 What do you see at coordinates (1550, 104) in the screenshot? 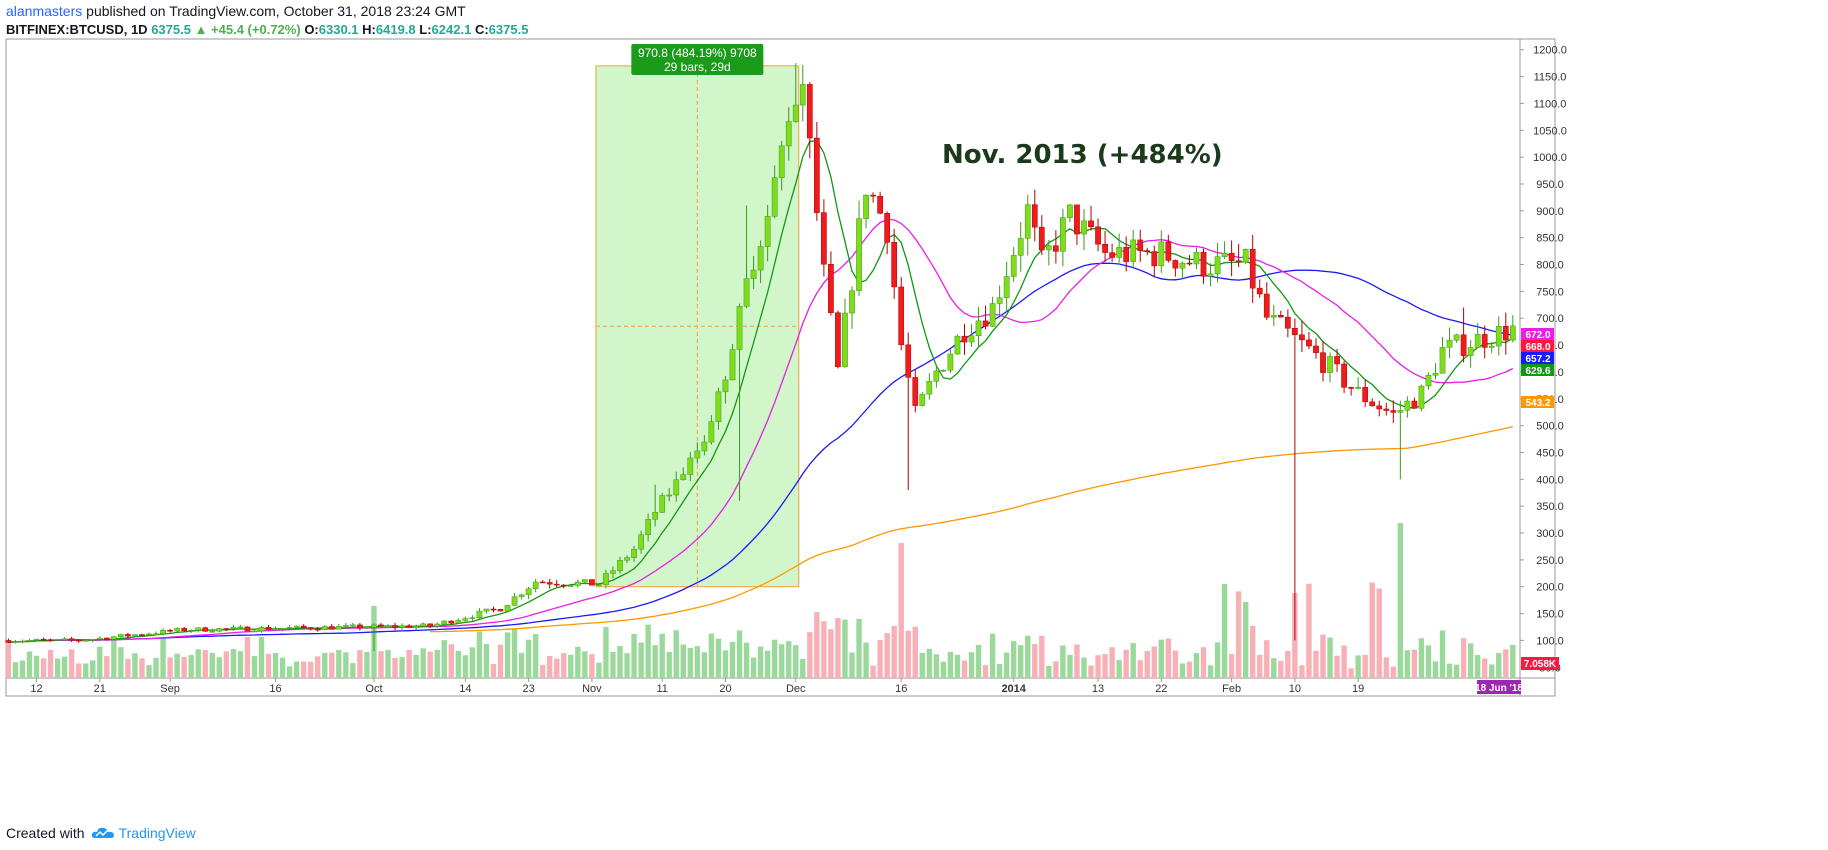
I see `y-tick-label: 1100.0` at bounding box center [1550, 104].